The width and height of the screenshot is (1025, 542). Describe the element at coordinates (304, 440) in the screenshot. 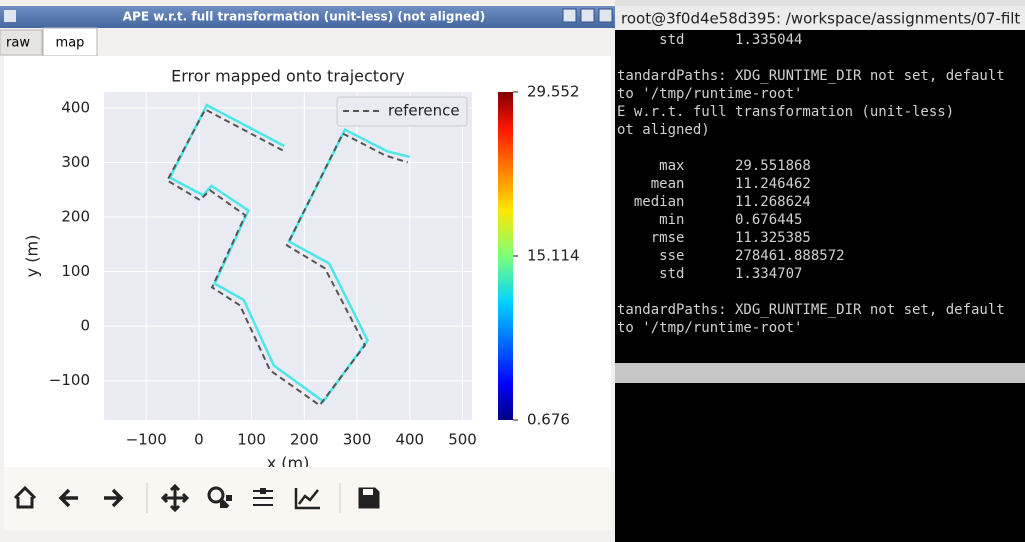

I see `x-tick-label: 200` at that location.